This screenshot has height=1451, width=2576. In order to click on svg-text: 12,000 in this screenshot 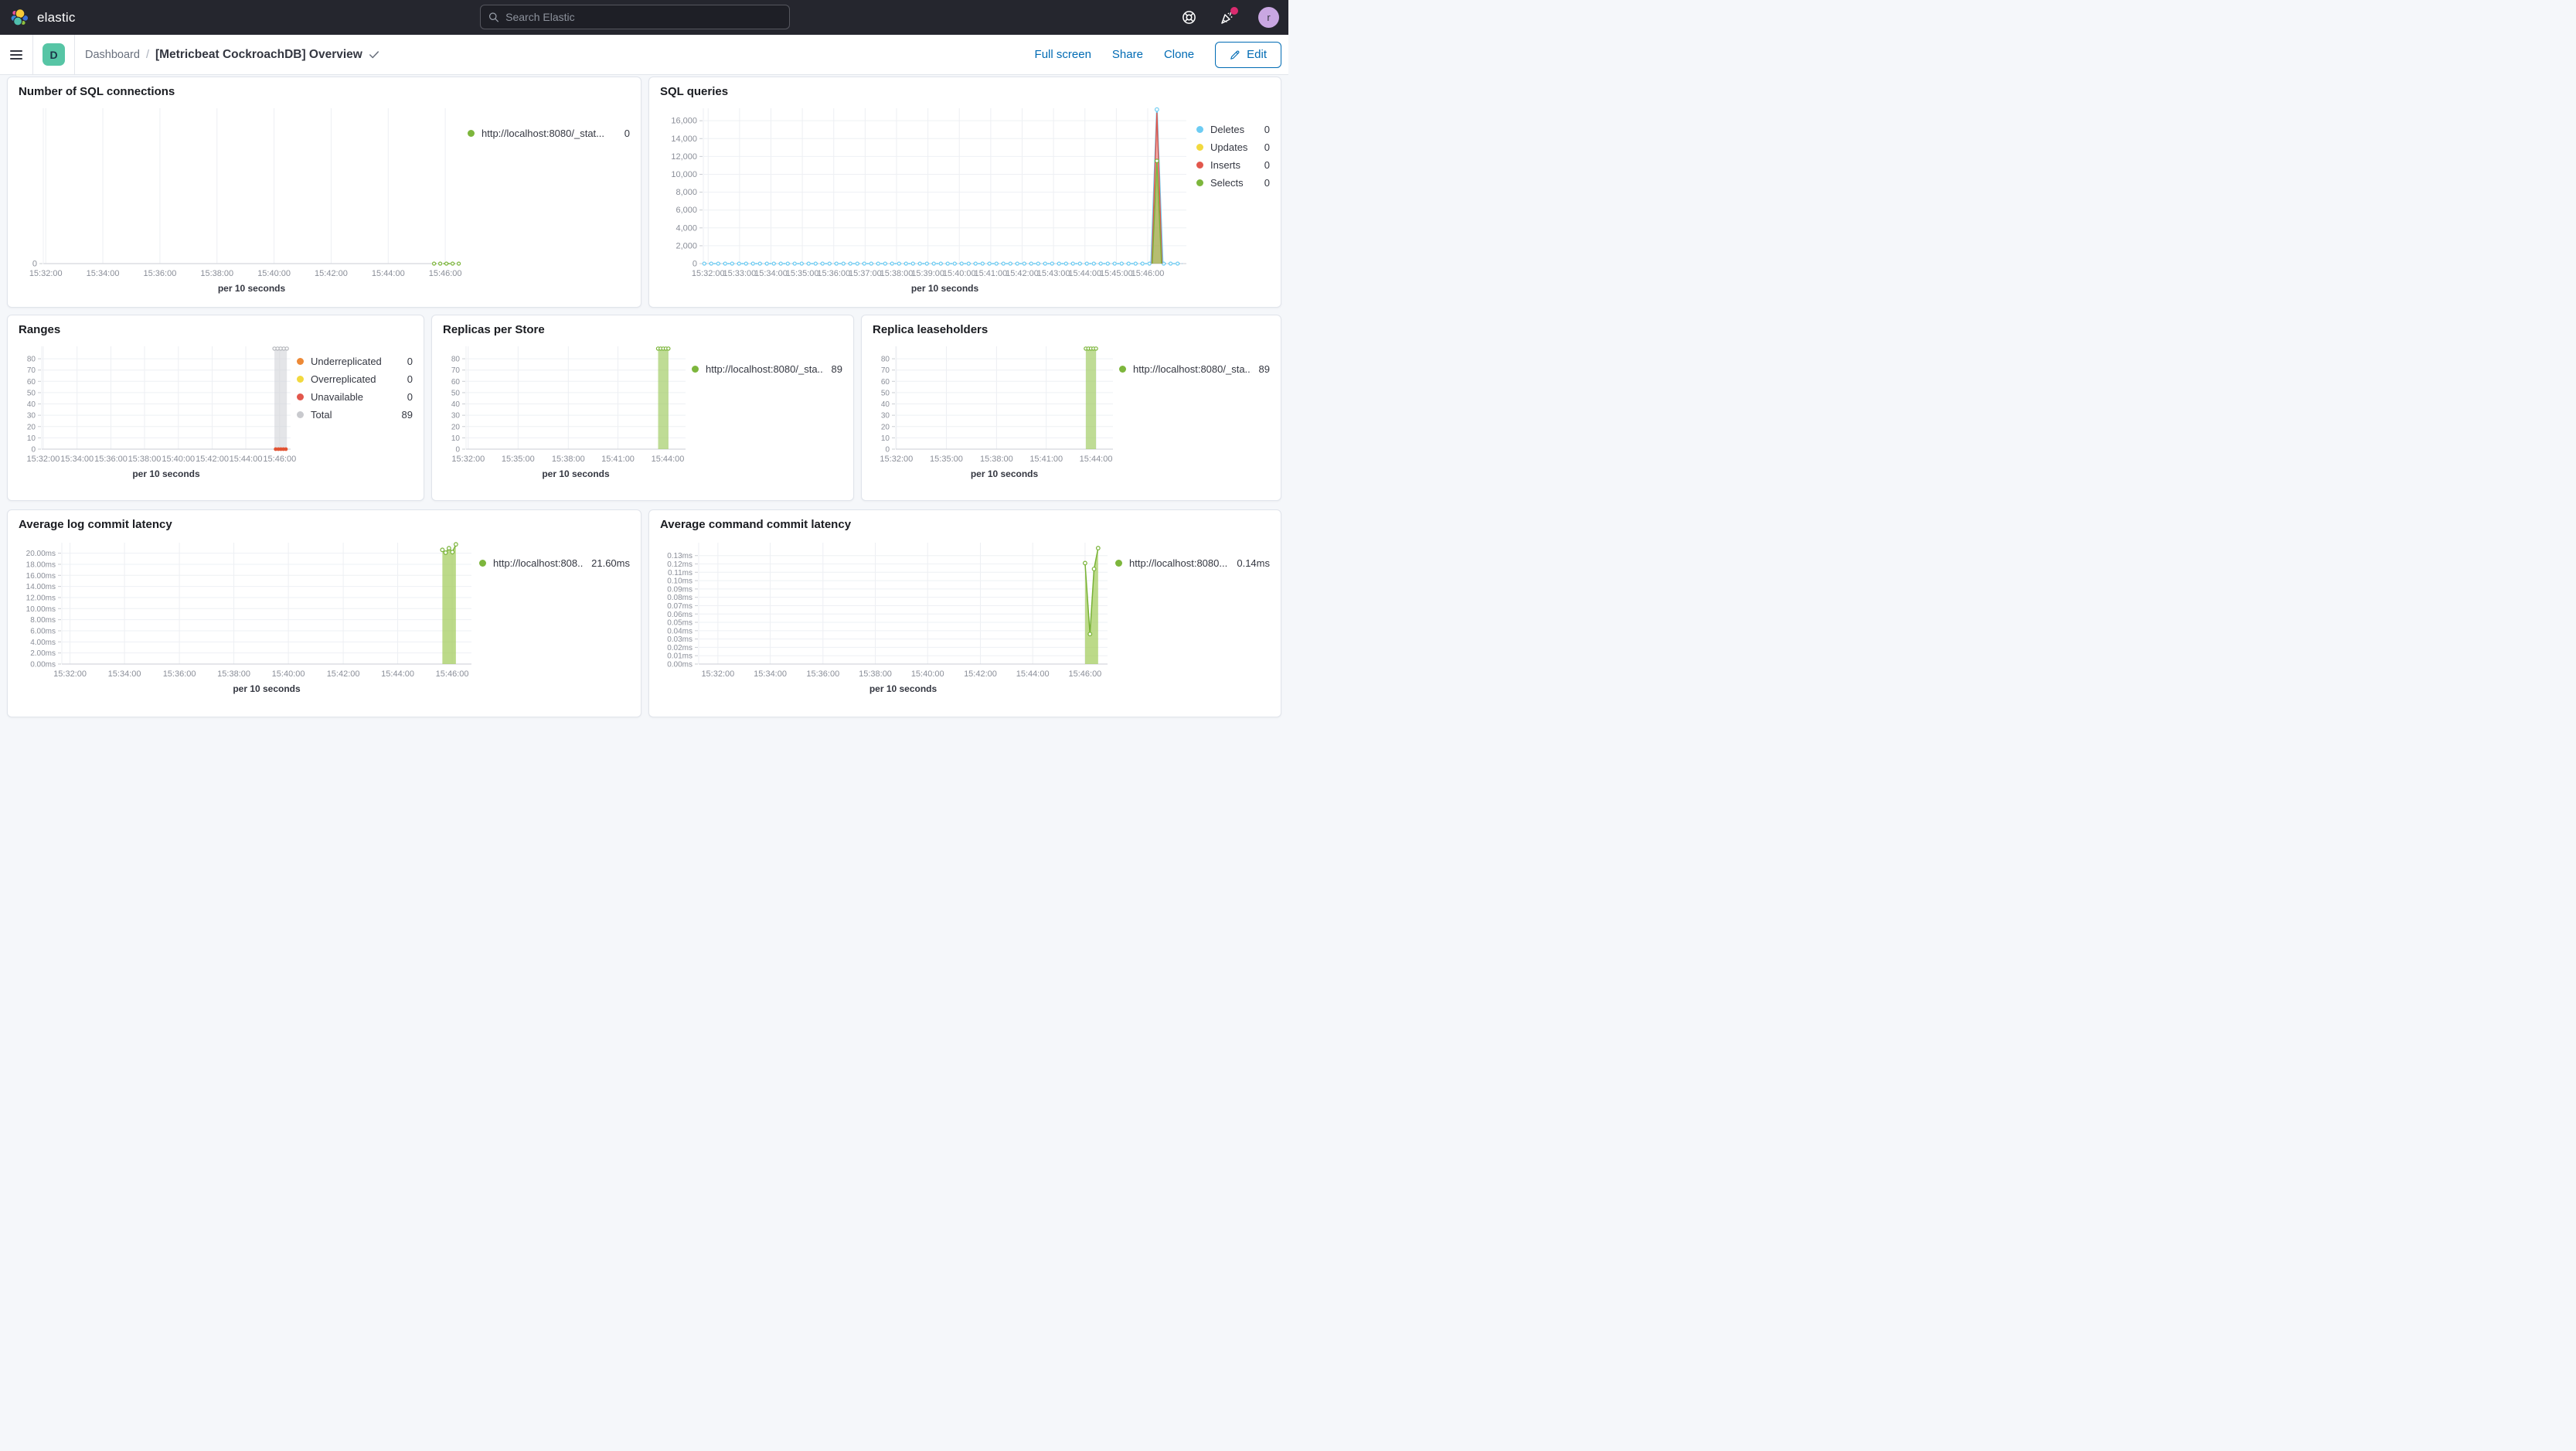, I will do `click(684, 157)`.